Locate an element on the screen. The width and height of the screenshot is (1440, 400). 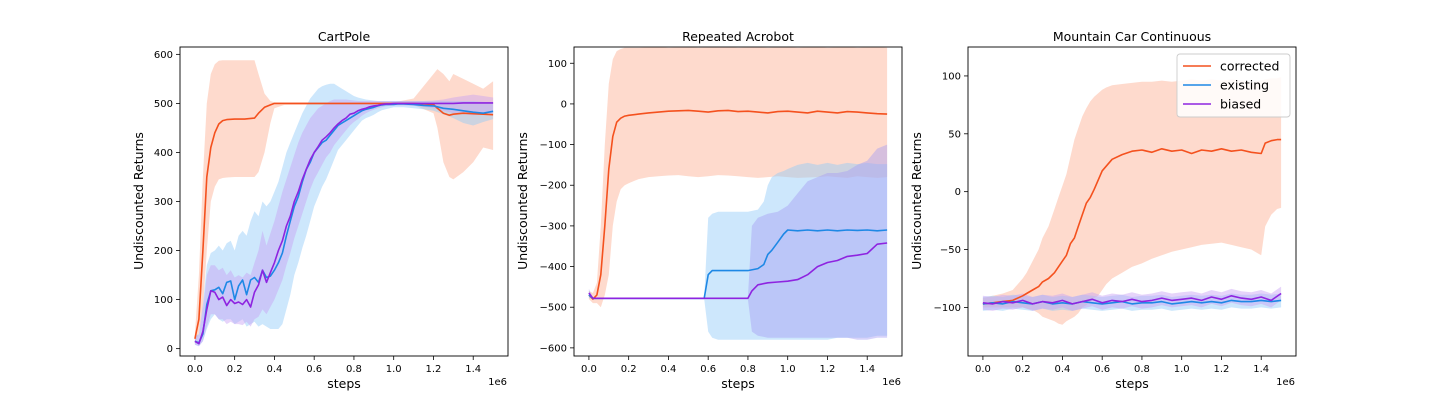
legend: corrected existing biased is located at coordinates (1233, 85).